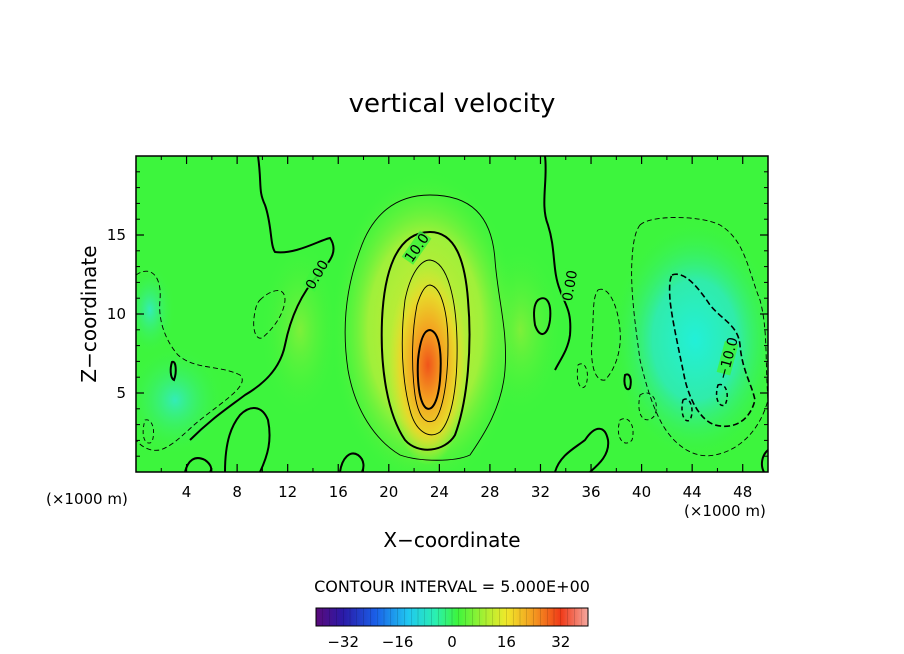 The image size is (904, 654). I want to click on chart-title: vertical velocity, so click(452, 104).